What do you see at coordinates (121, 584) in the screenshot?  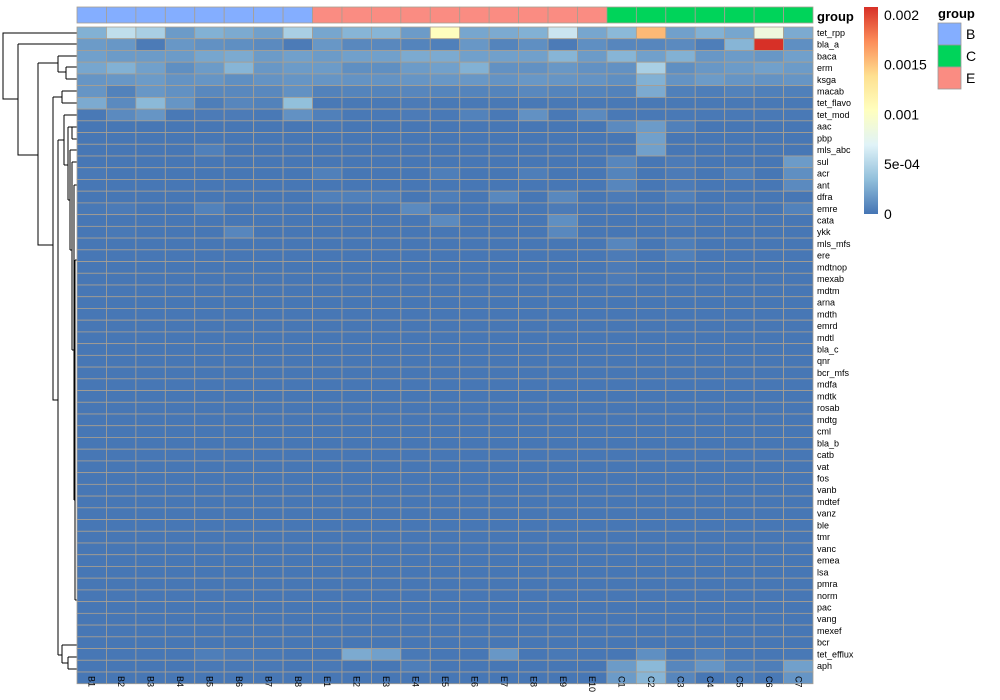 I see `heatmap-cell-pmra-B2` at bounding box center [121, 584].